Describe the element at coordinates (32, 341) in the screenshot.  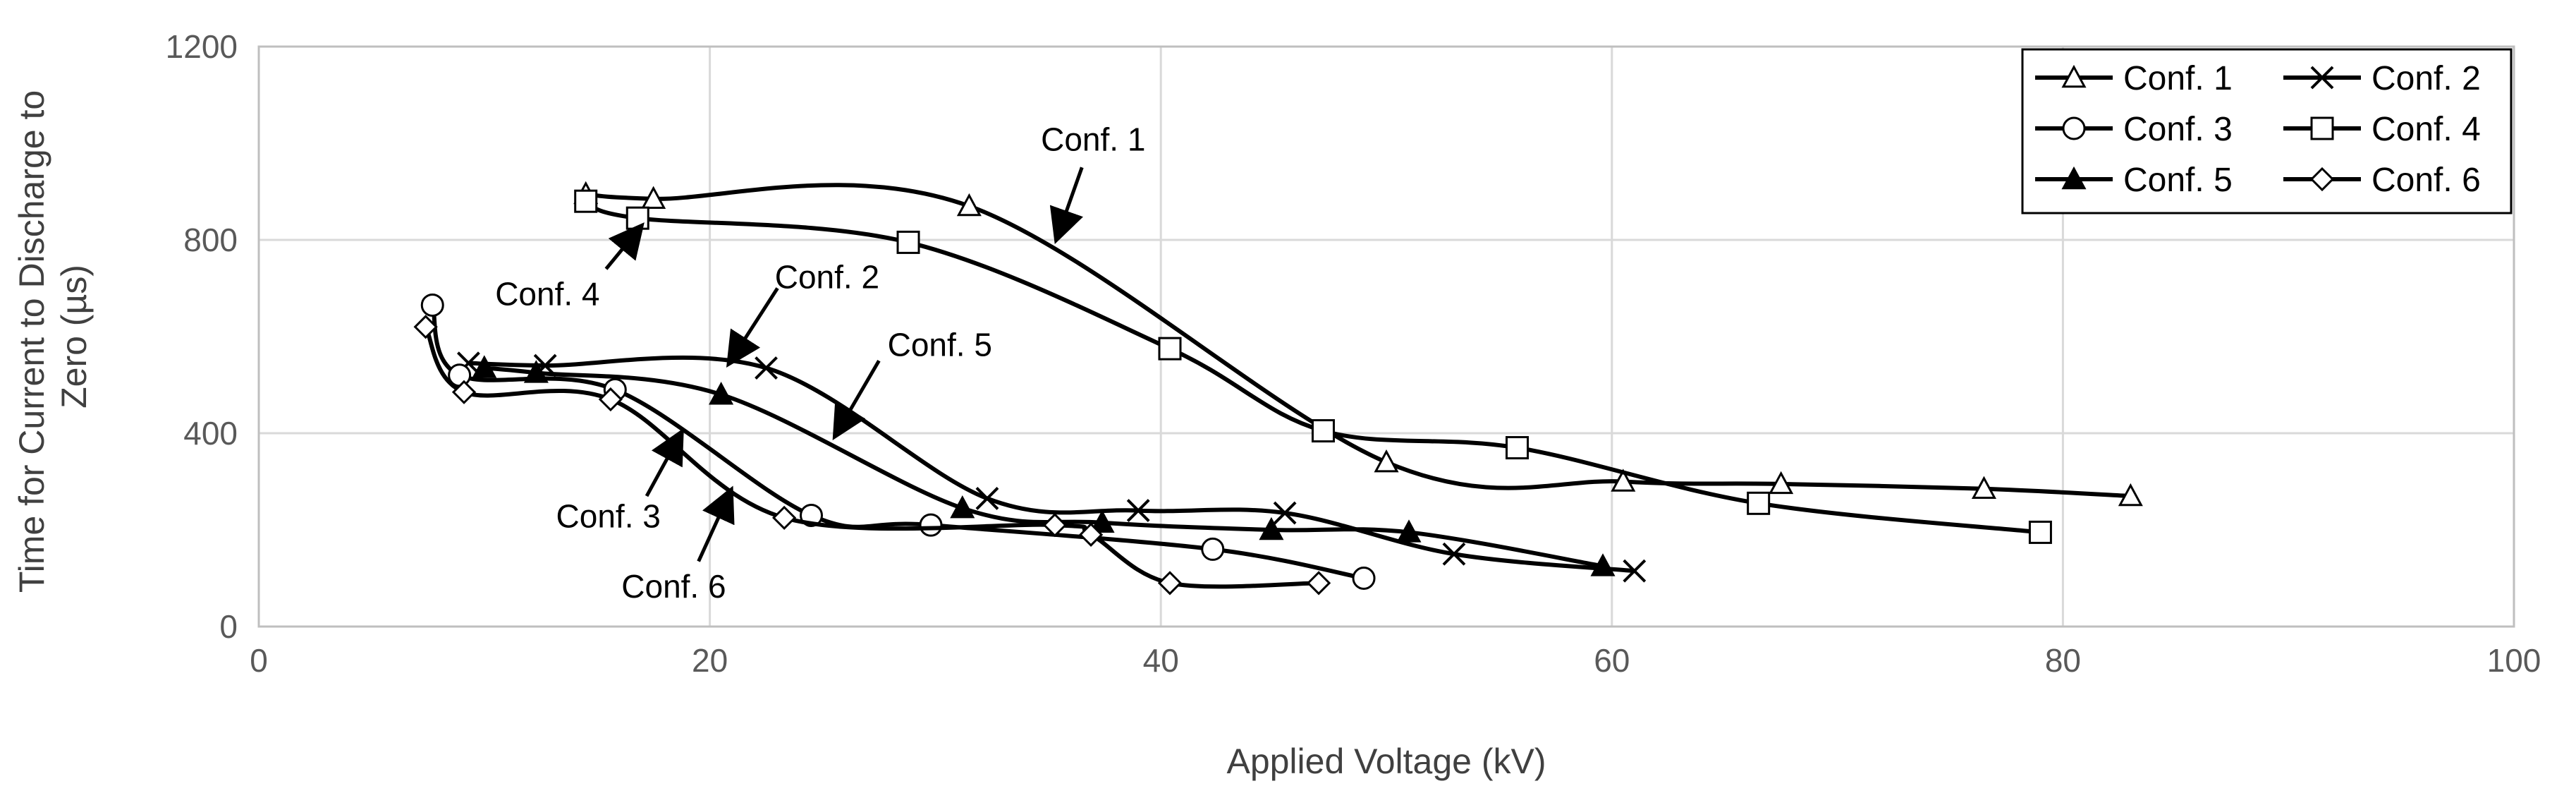
I see `y-axis-title-line-1: Time for Current to Discharge to` at that location.